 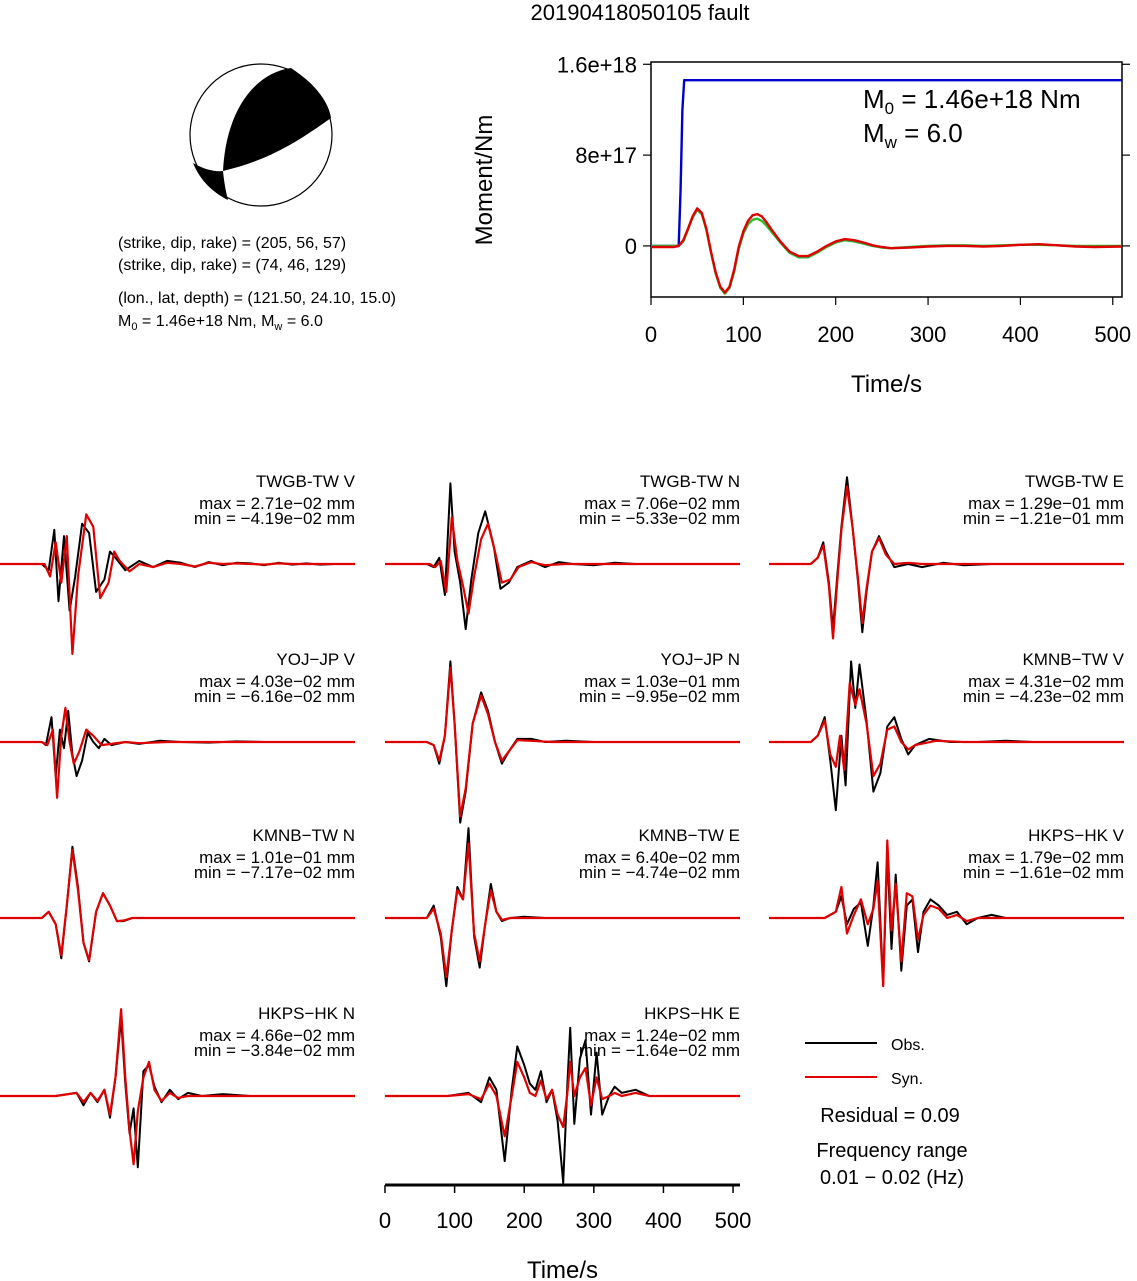 I want to click on moment-x-axis-label: Time/s, so click(x=886, y=384).